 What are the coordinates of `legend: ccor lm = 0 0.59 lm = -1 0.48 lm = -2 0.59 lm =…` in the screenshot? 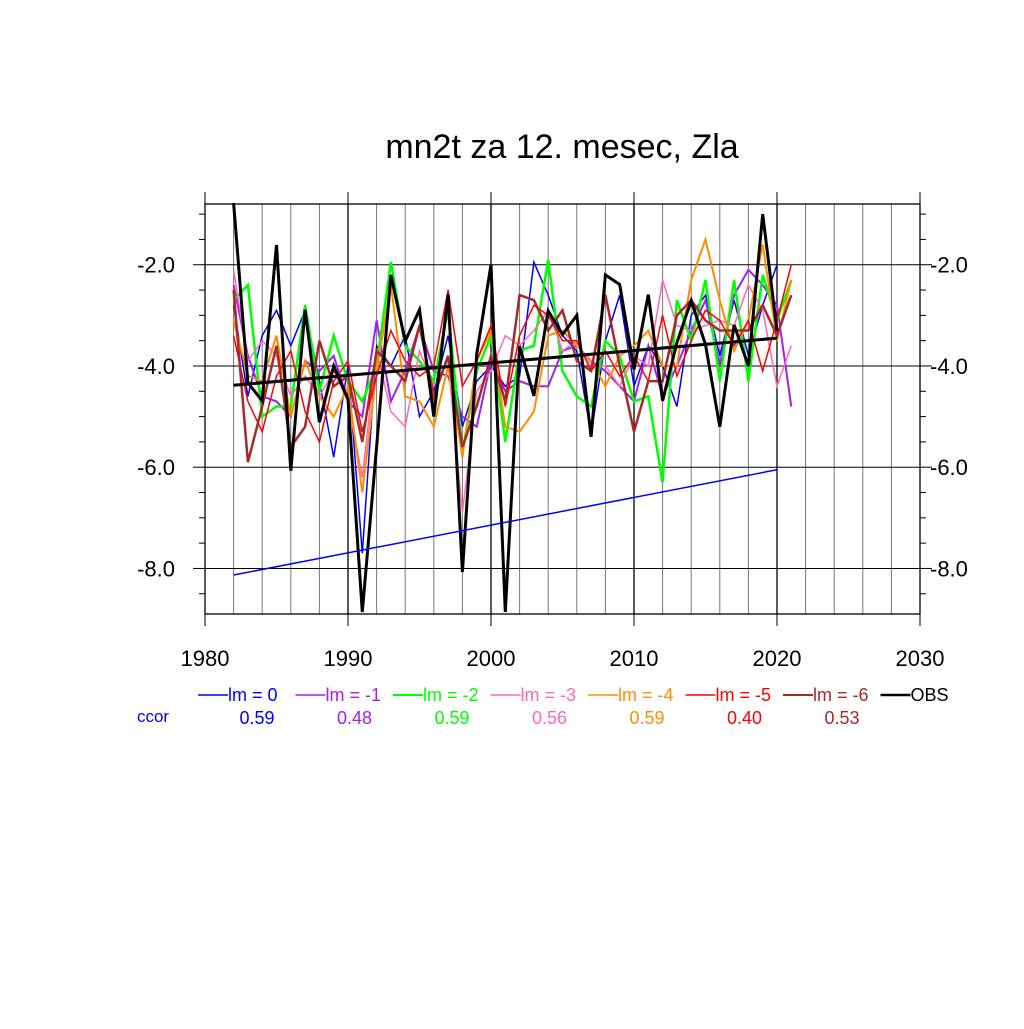 It's located at (543, 706).